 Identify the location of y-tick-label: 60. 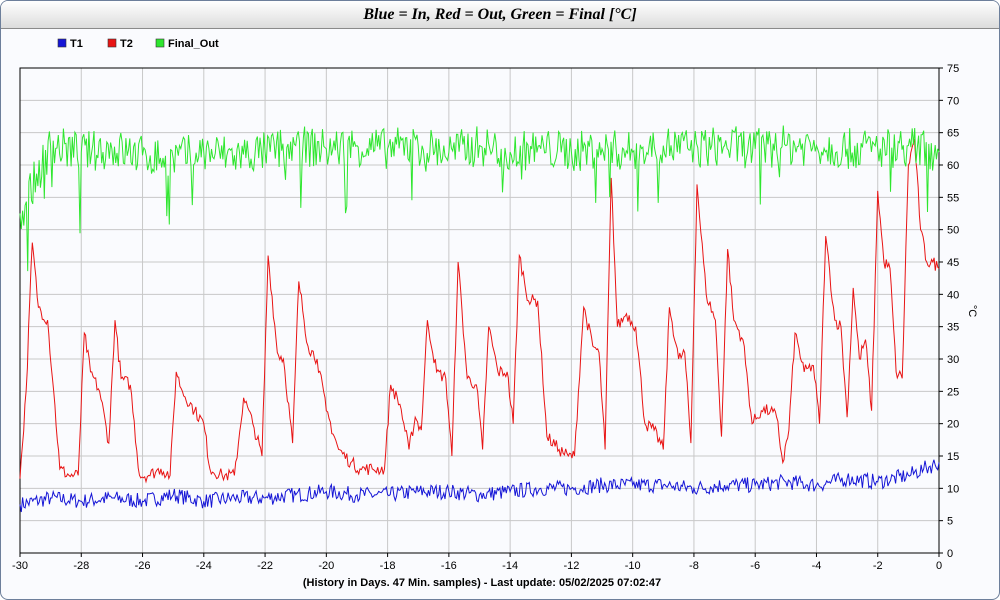
(953, 166).